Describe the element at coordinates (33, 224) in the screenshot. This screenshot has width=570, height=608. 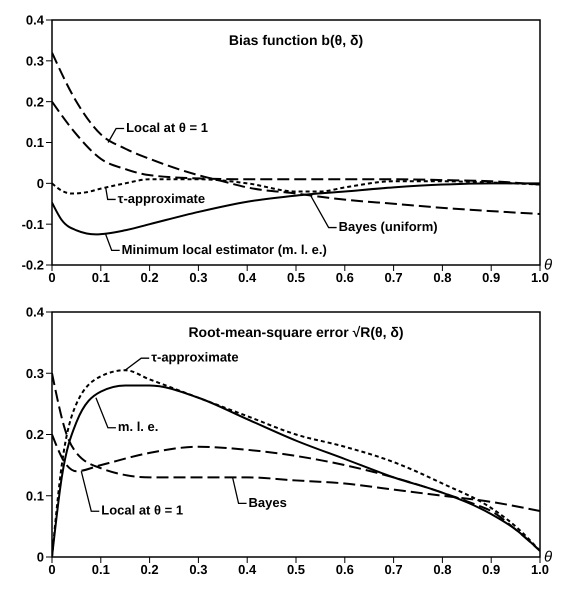
I see `y-tick-label: -0.1` at that location.